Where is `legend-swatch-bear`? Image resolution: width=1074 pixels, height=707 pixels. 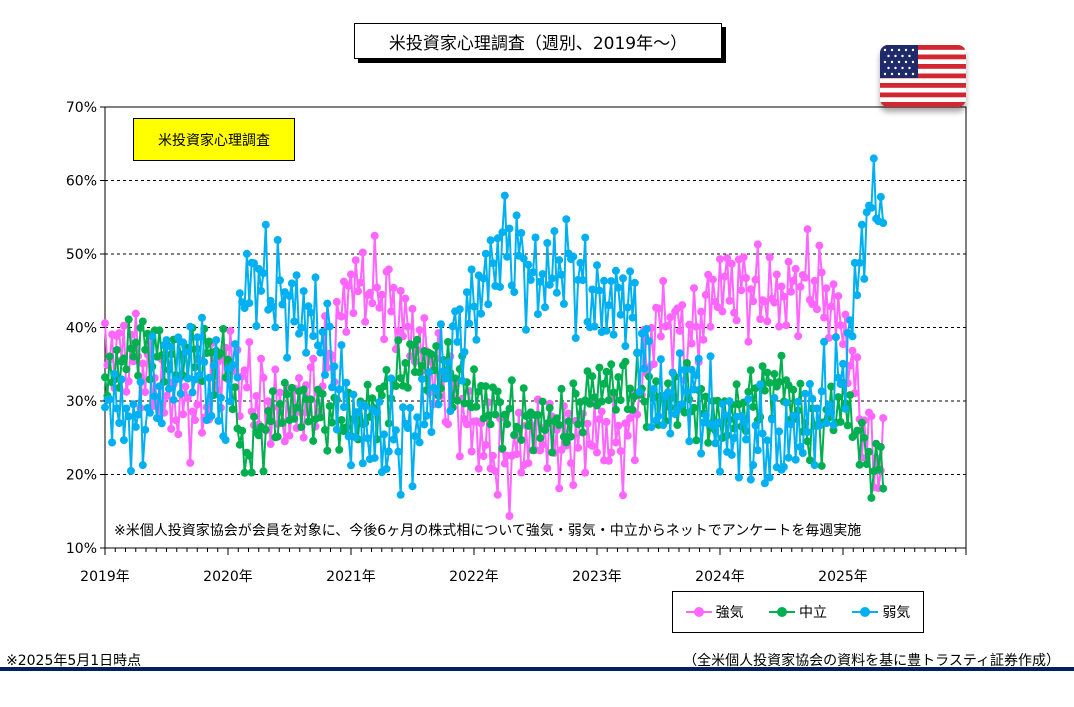 legend-swatch-bear is located at coordinates (865, 612).